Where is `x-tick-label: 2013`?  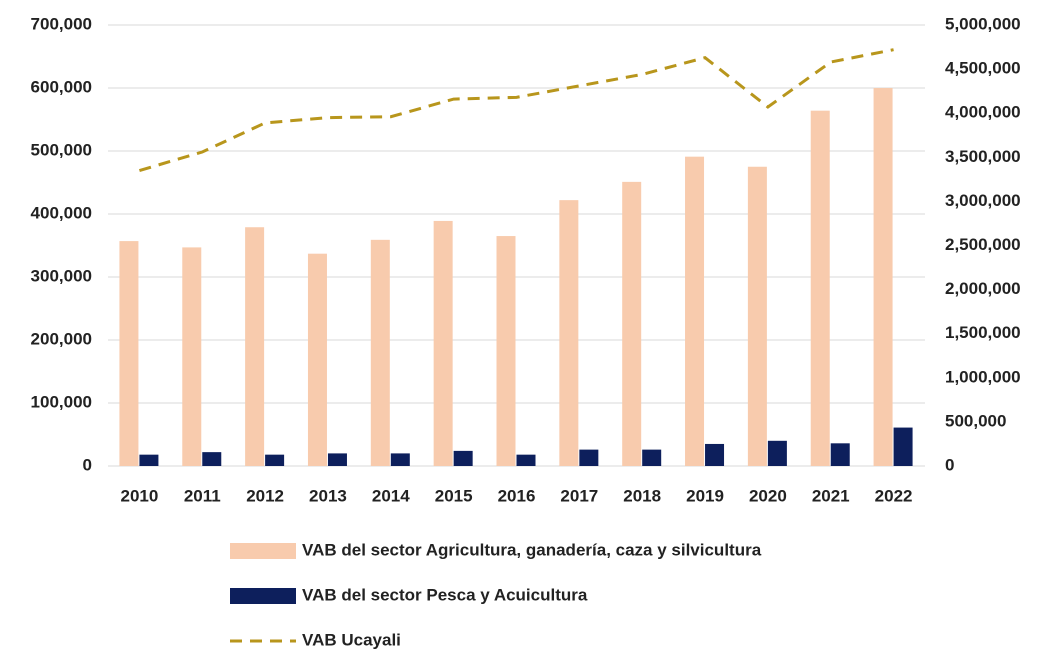
x-tick-label: 2013 is located at coordinates (328, 495).